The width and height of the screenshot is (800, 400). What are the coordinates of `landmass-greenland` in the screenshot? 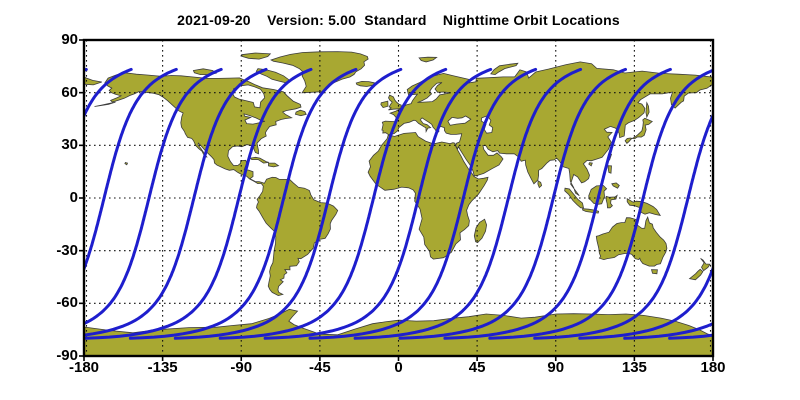 It's located at (319, 72).